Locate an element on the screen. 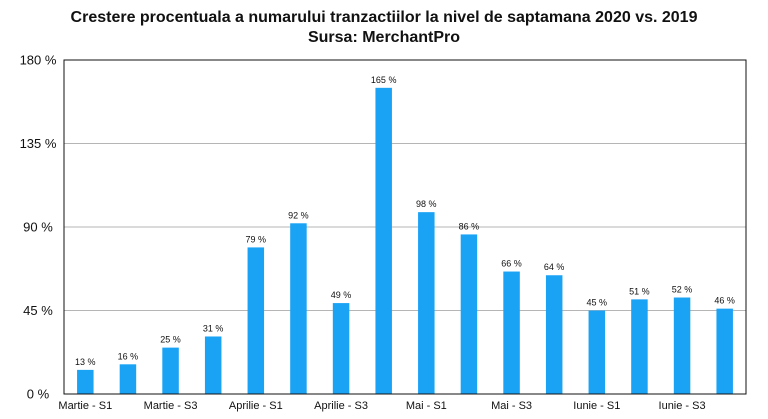 The width and height of the screenshot is (768, 419). y-tick-label: 90 % is located at coordinates (38, 227).